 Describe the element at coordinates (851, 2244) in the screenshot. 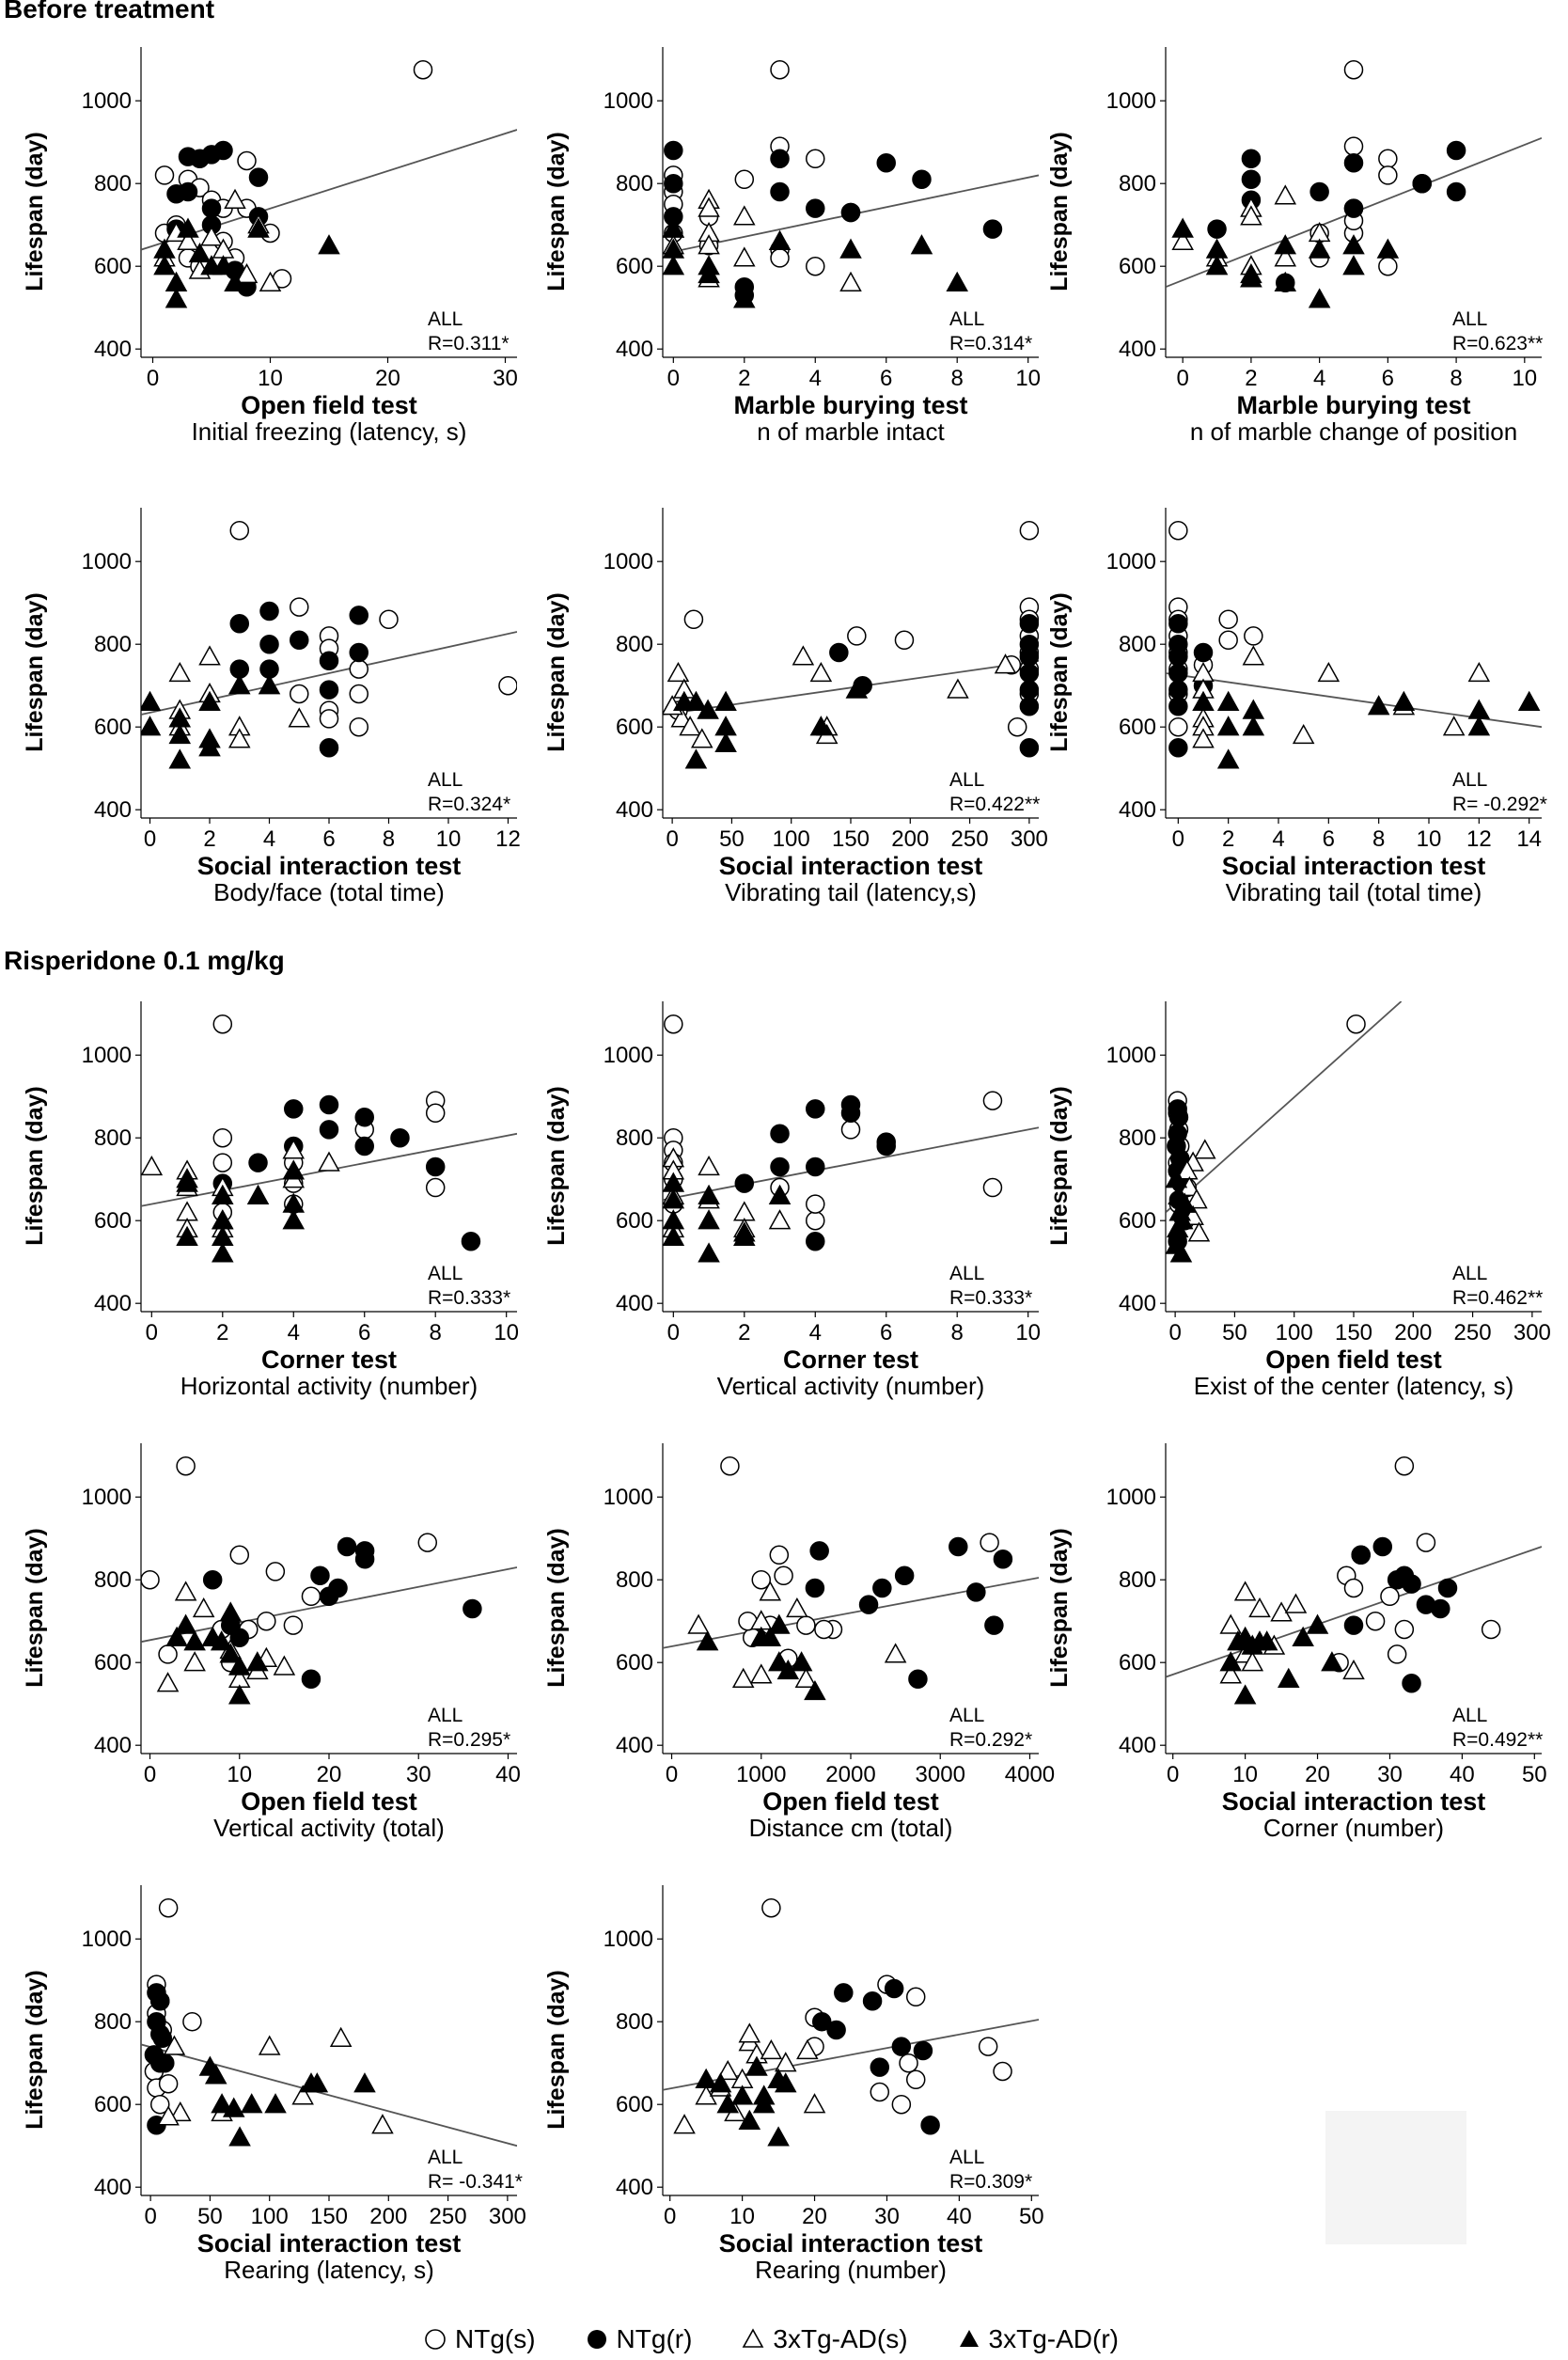

I see `x-axis-title: Social interaction test` at that location.